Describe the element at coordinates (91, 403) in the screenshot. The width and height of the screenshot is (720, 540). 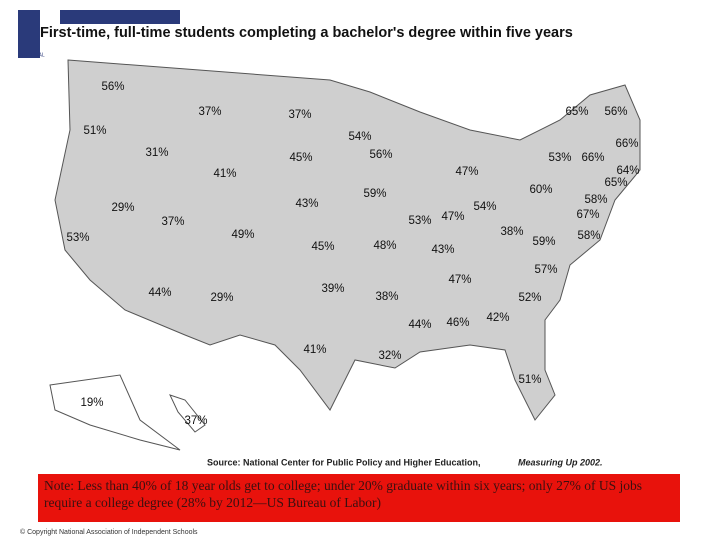
I see `state-label: 19%` at that location.